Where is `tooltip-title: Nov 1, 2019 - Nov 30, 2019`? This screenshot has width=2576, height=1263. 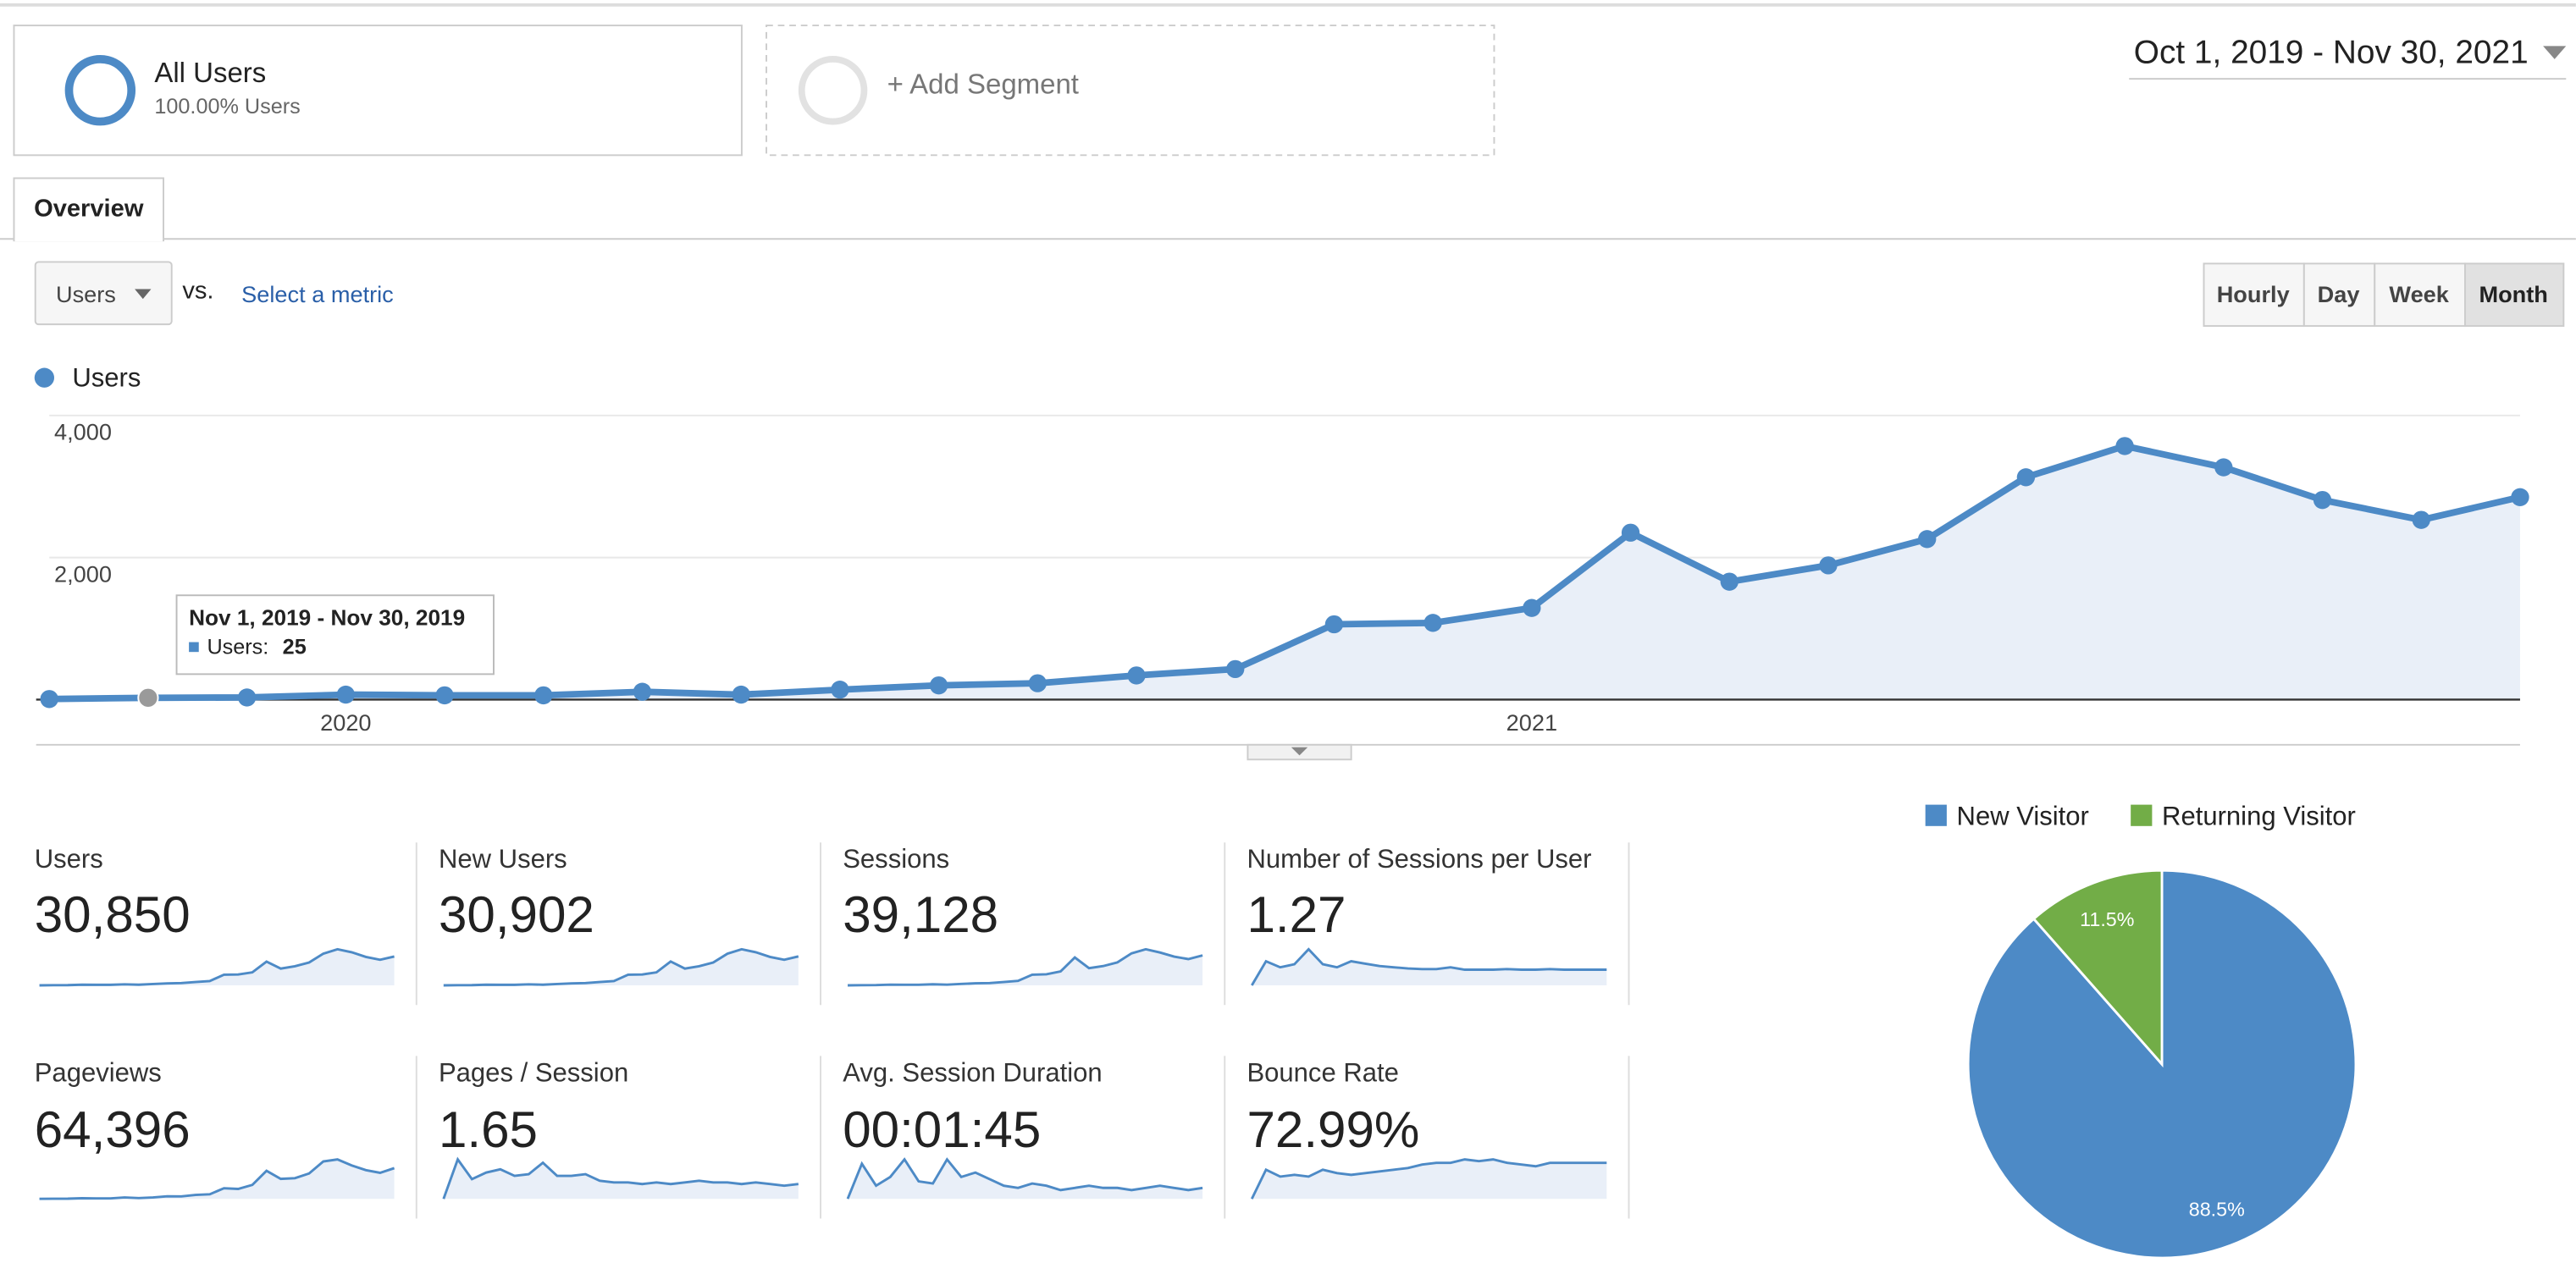 tooltip-title: Nov 1, 2019 - Nov 30, 2019 is located at coordinates (327, 617).